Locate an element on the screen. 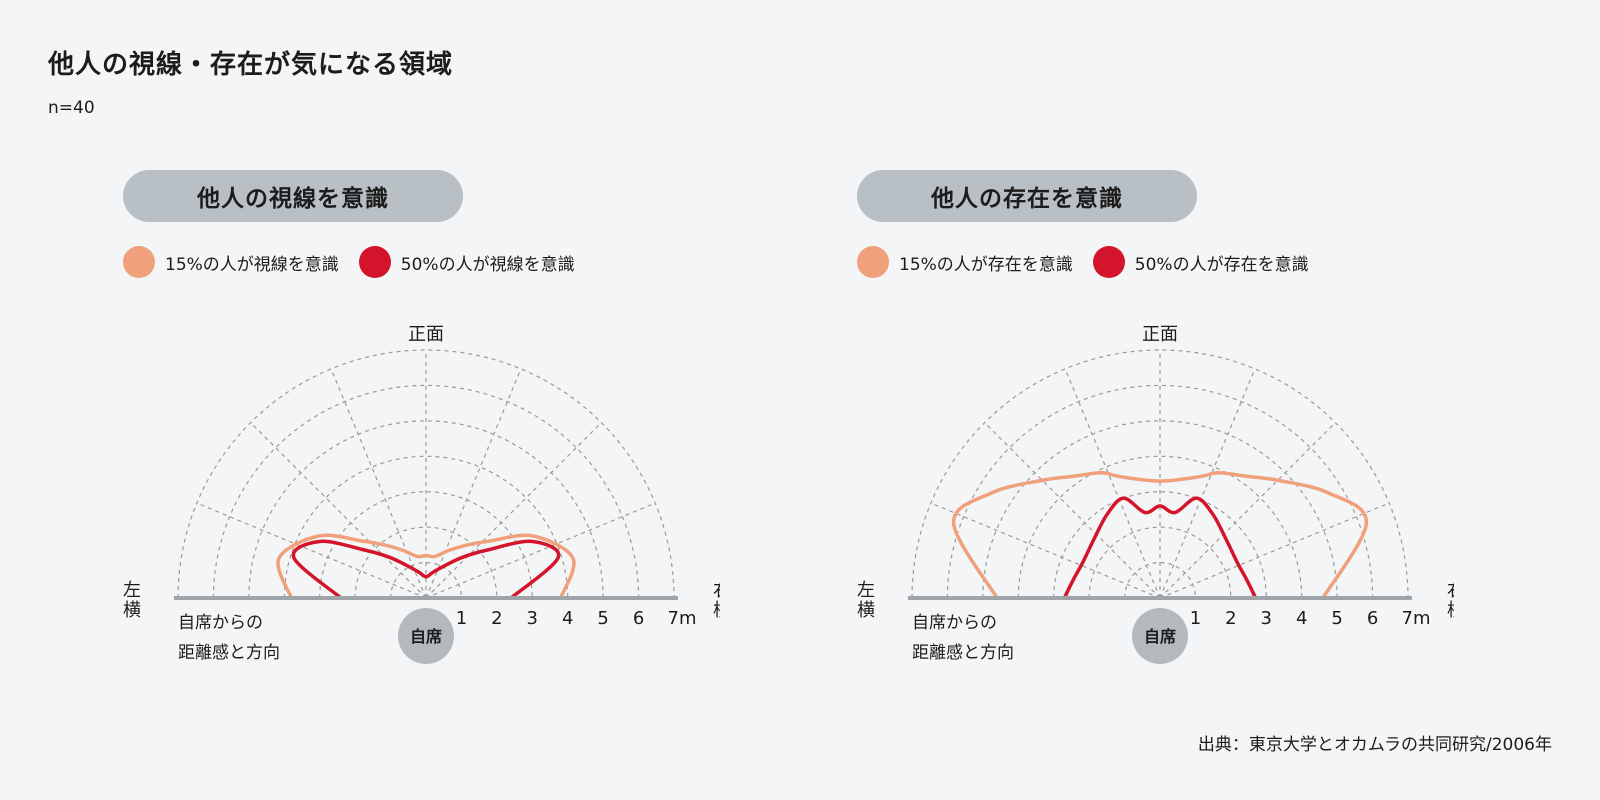  panel-title-pill: 他人の存在を意識 is located at coordinates (1027, 196).